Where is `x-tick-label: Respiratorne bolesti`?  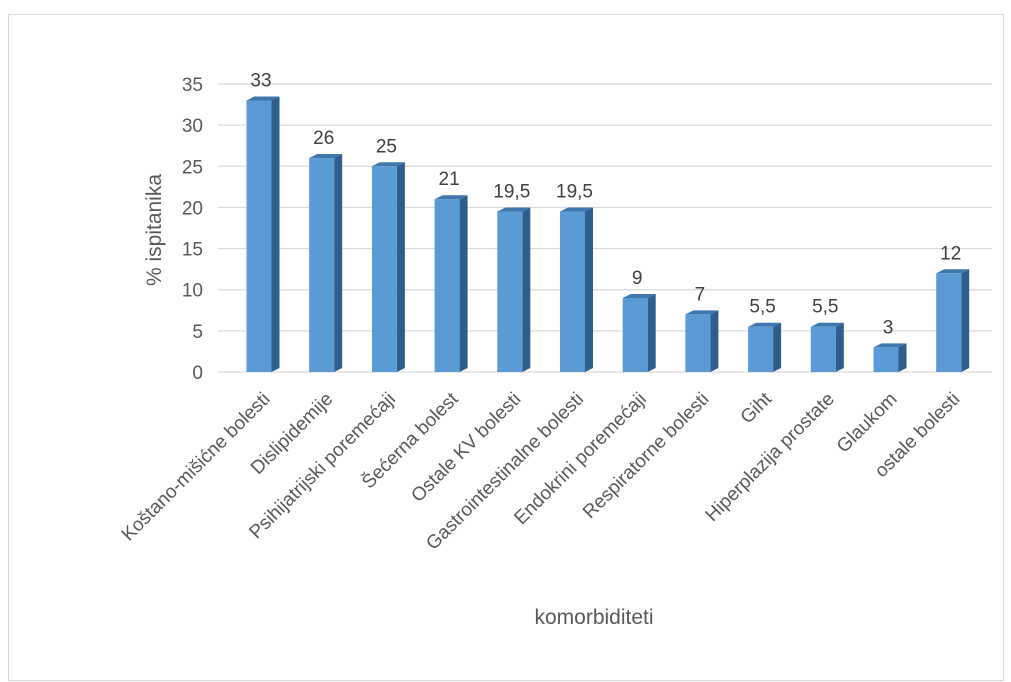
x-tick-label: Respiratorne bolesti is located at coordinates (646, 456).